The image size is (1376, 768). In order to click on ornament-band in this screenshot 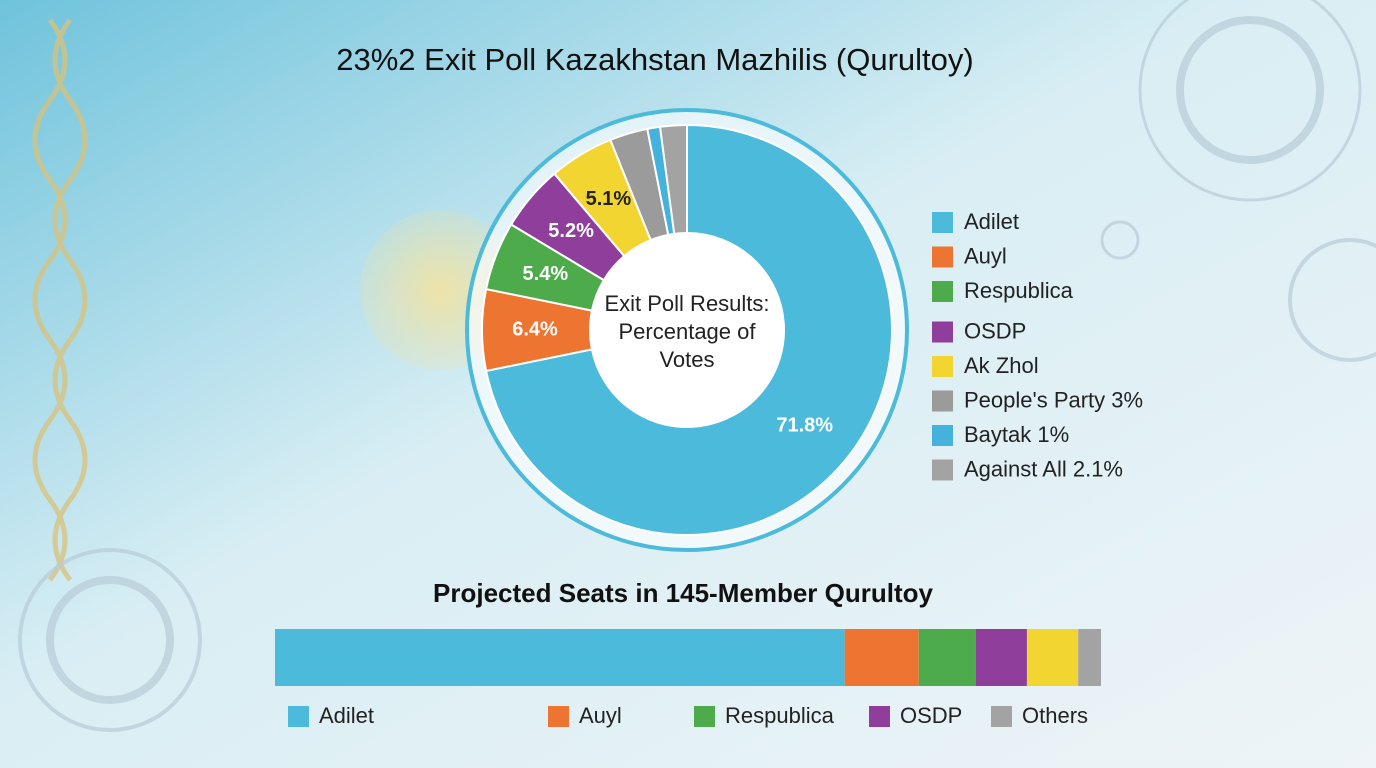, I will do `click(60, 300)`.